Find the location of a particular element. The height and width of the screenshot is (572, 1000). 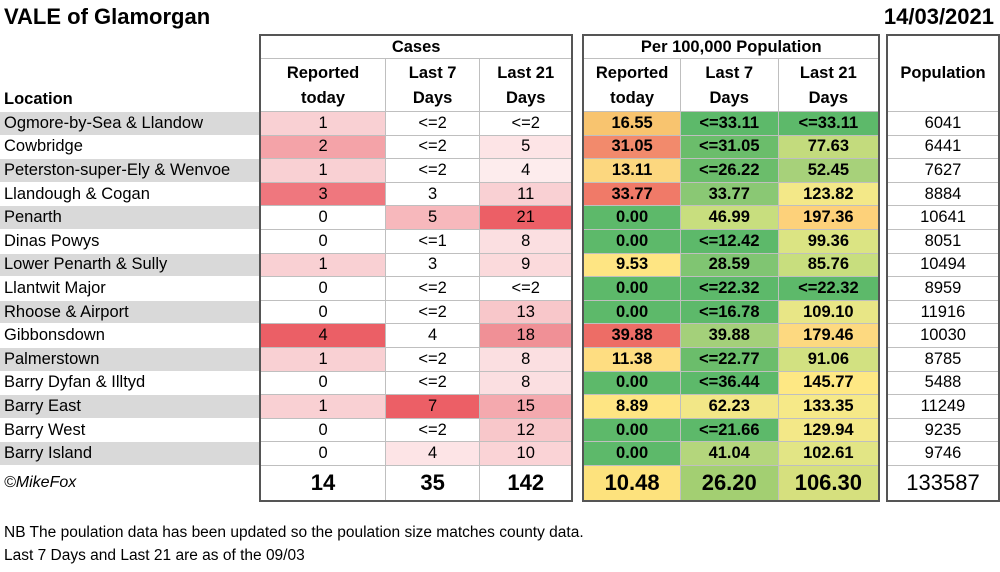

rate-reported-cell: 8.89 is located at coordinates (631, 406).